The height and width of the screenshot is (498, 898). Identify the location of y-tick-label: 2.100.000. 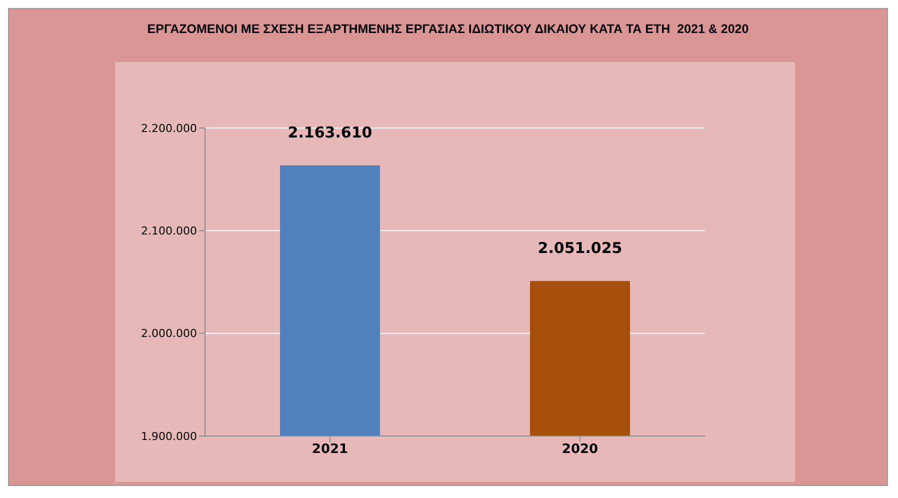
(169, 231).